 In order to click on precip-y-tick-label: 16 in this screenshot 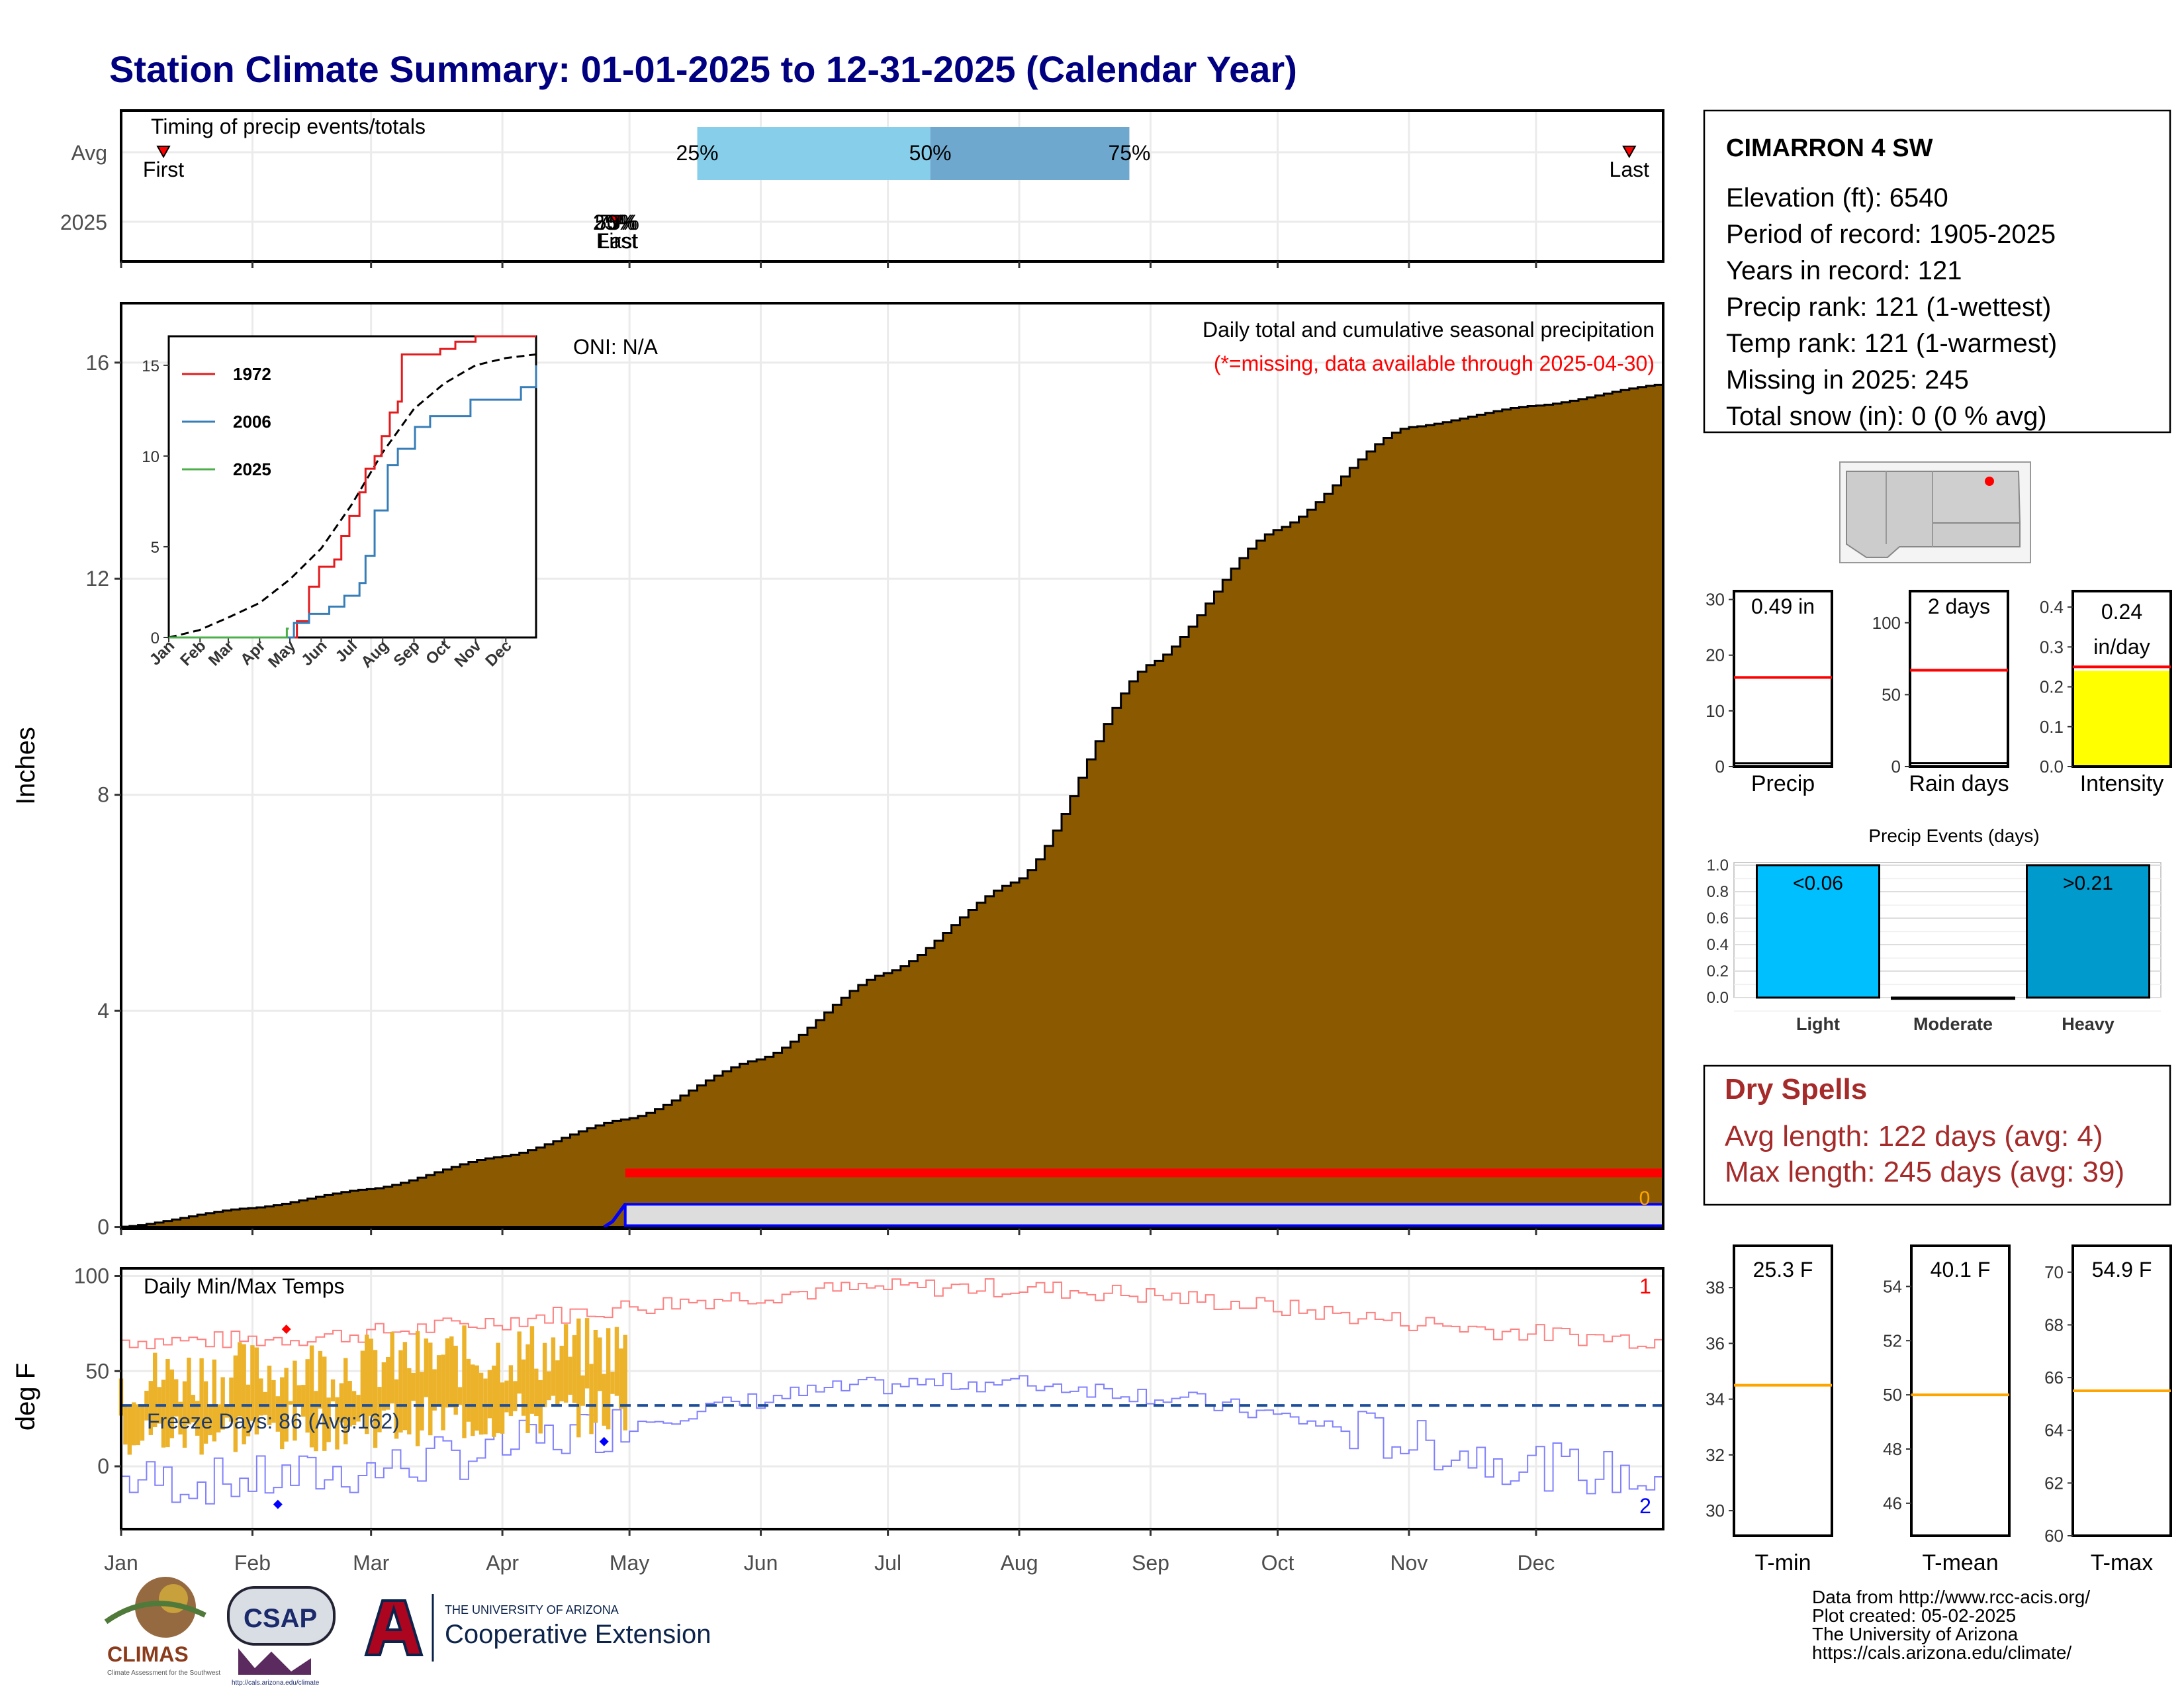, I will do `click(97, 363)`.